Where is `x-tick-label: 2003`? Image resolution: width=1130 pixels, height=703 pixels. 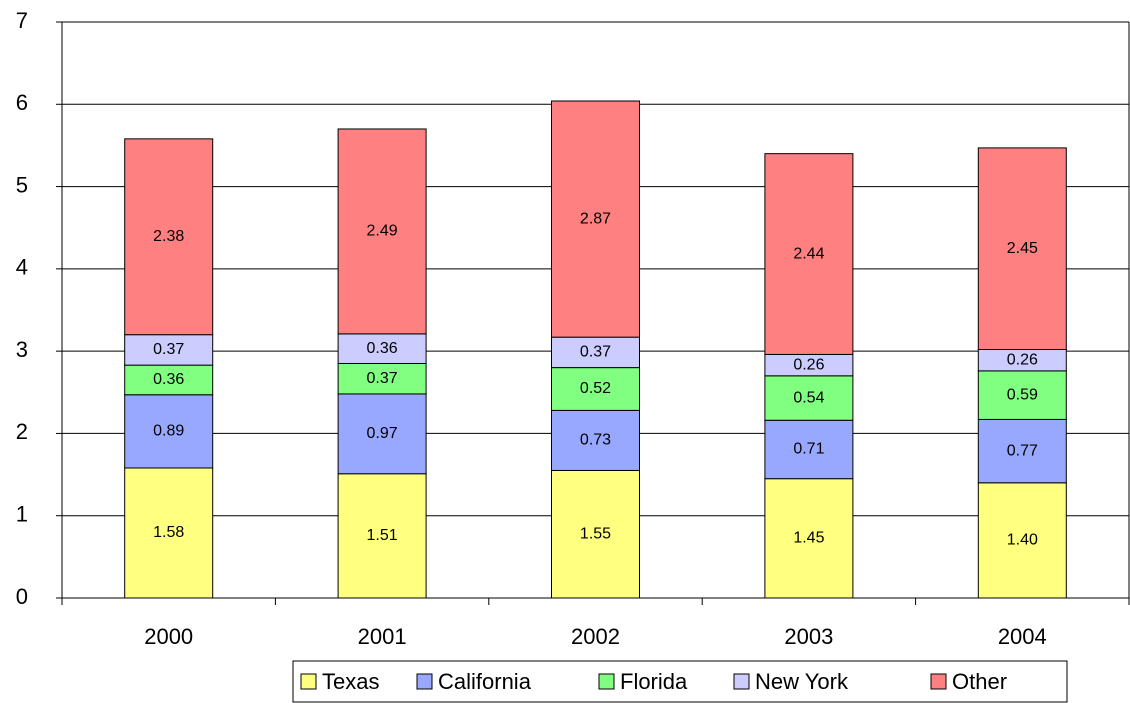
x-tick-label: 2003 is located at coordinates (808, 636).